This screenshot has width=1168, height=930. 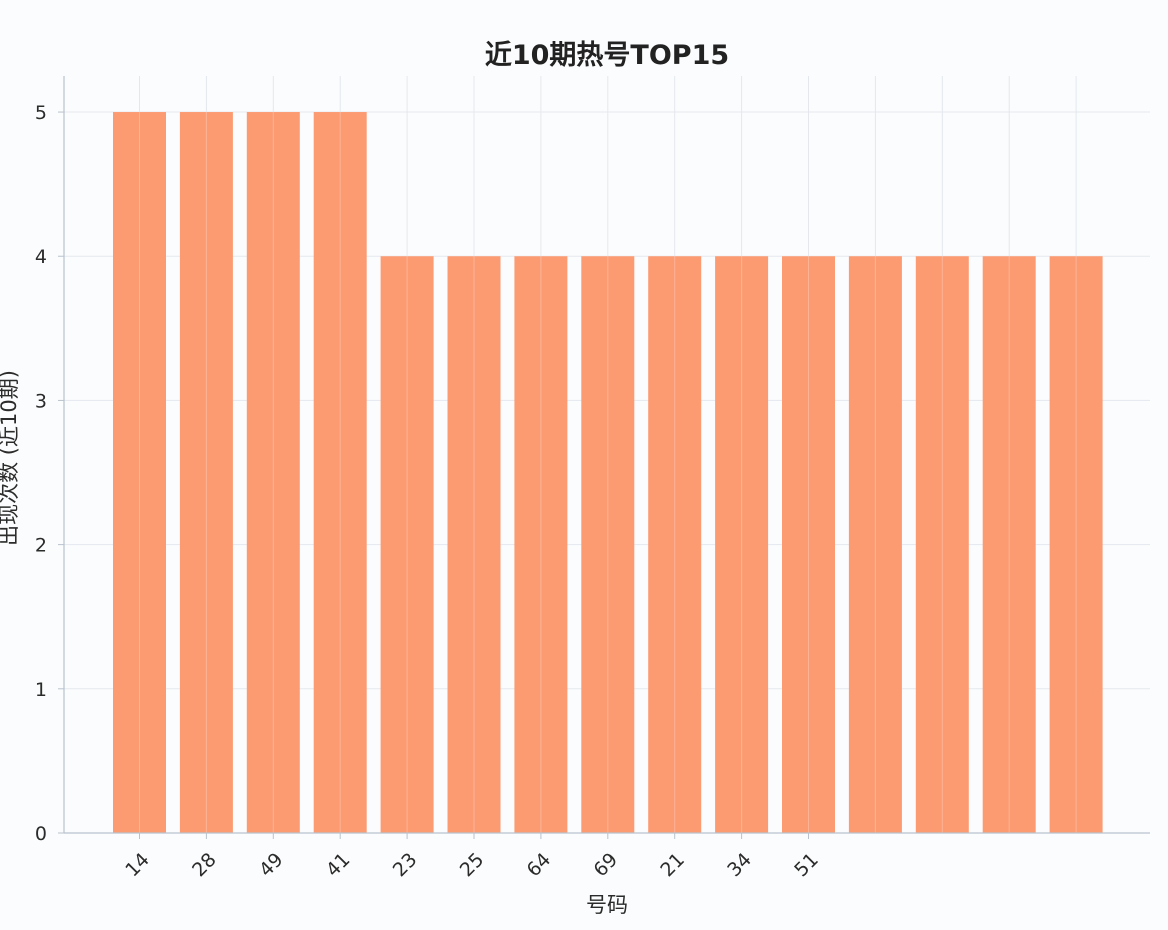 What do you see at coordinates (41, 834) in the screenshot?
I see `y-tick-label-0: 0` at bounding box center [41, 834].